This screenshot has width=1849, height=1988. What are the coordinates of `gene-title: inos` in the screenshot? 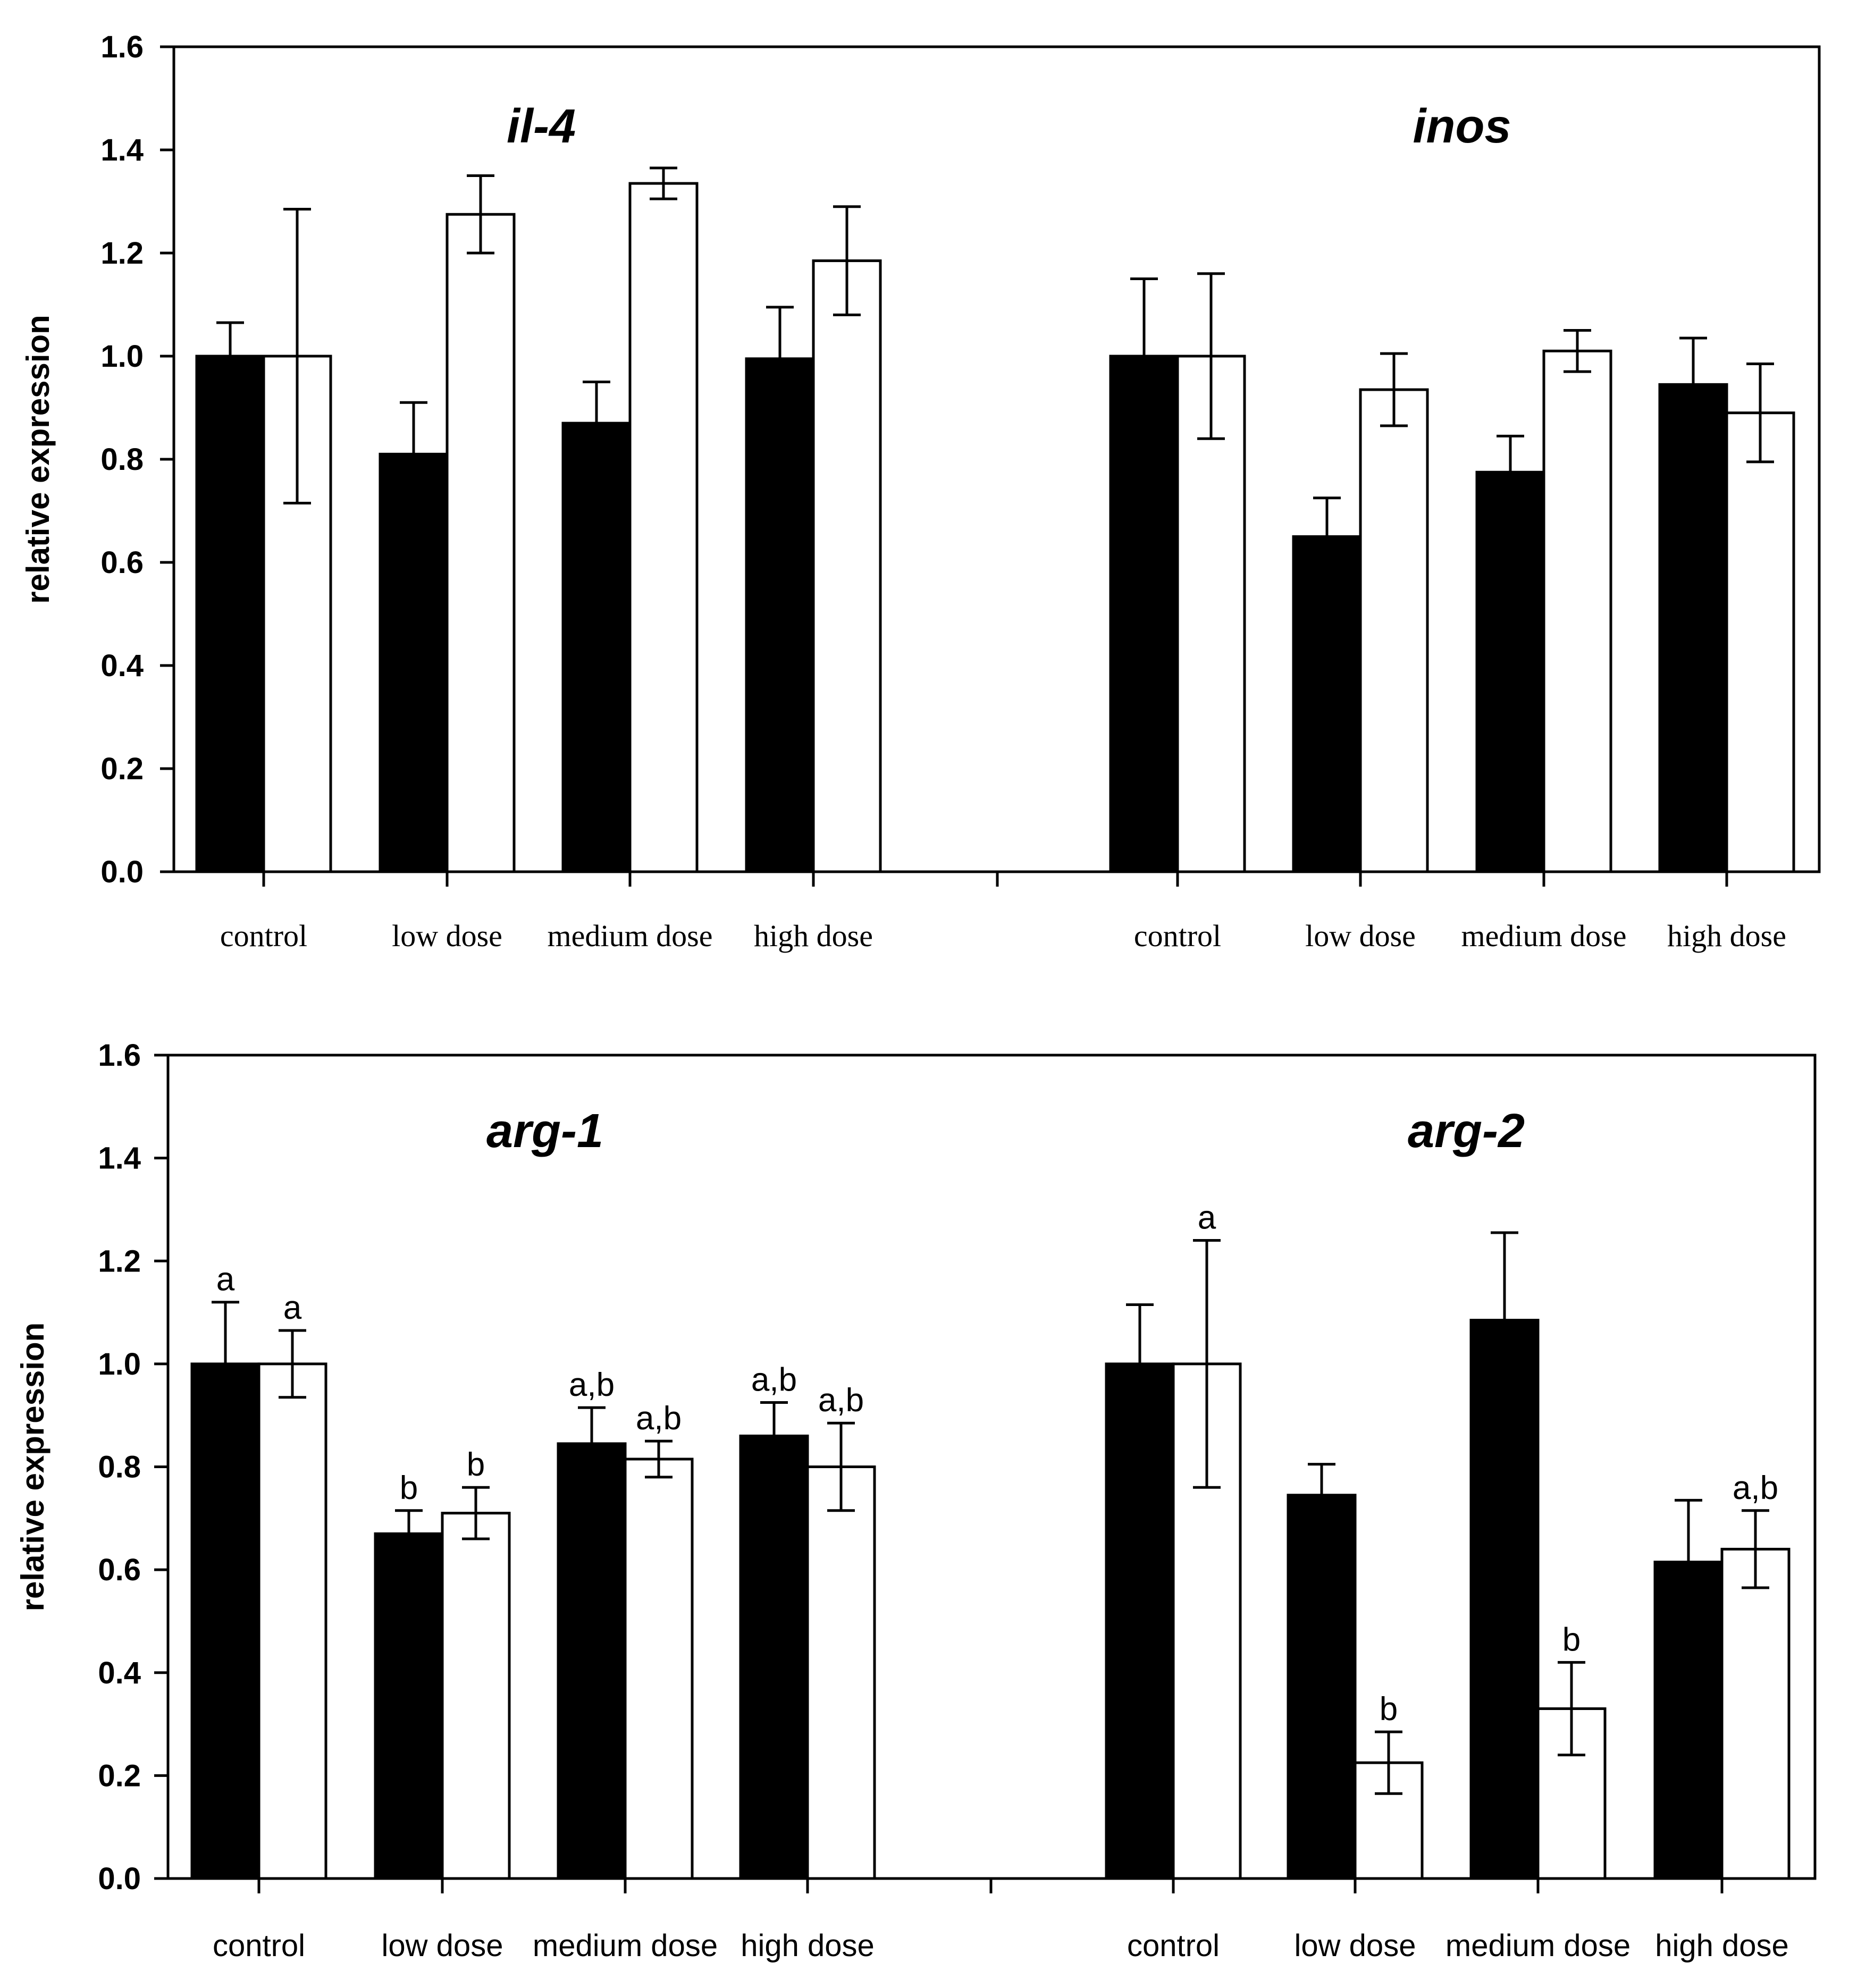 It's located at (1462, 126).